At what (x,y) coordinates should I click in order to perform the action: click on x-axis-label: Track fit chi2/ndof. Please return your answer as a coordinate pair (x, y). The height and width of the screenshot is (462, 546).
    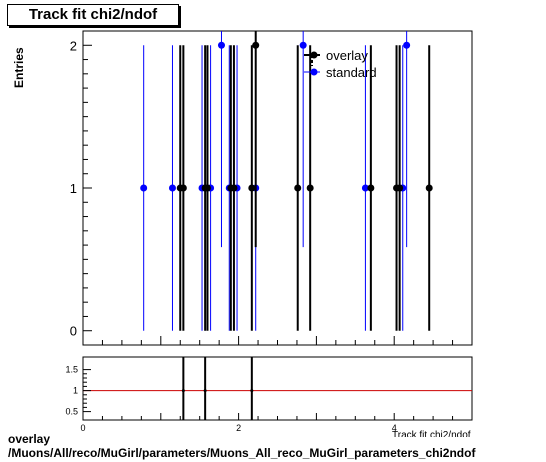
    Looking at the image, I should click on (431, 433).